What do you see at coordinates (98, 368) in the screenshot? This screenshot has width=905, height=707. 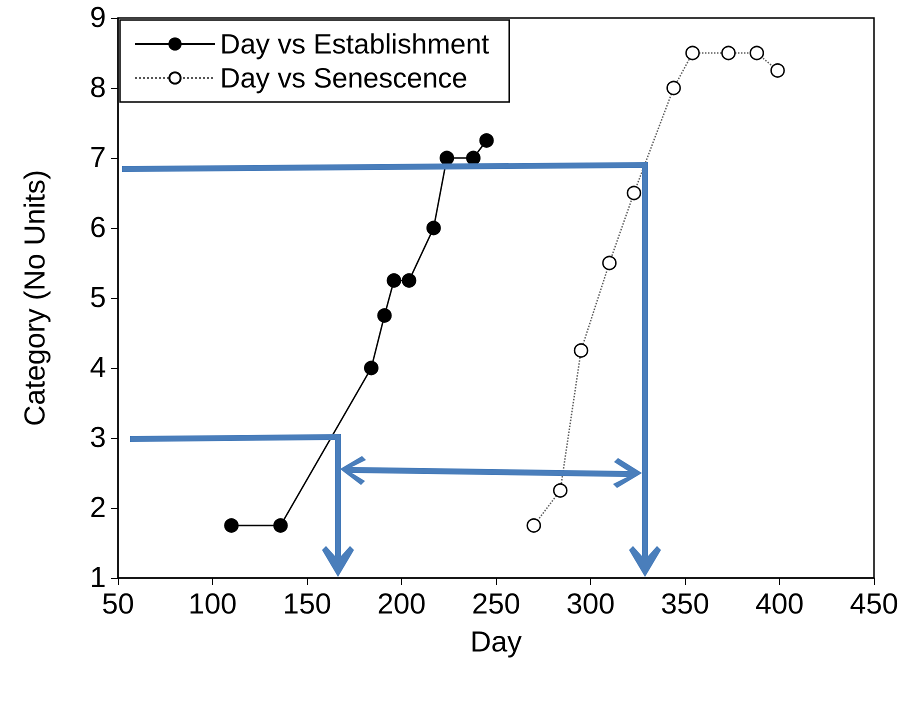 I see `y-tick-label: 4` at bounding box center [98, 368].